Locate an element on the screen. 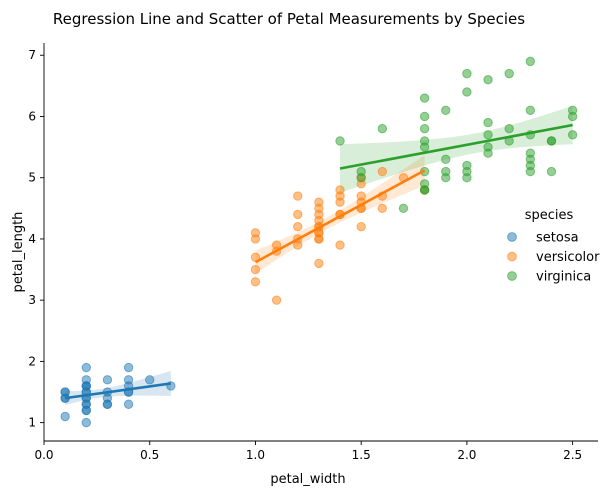  x-tick-label: 1.0 is located at coordinates (255, 455).